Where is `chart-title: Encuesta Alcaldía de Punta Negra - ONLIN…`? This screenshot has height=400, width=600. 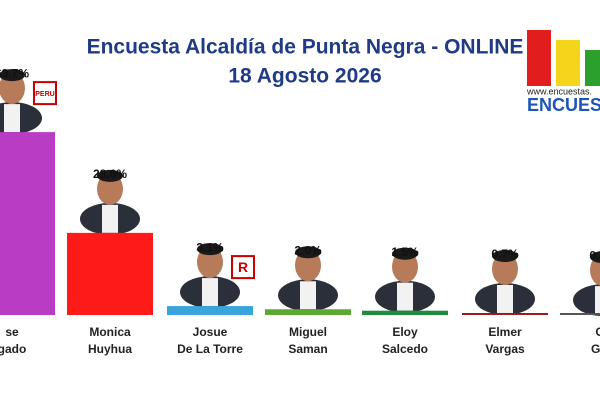 chart-title: Encuesta Alcaldía de Punta Negra - ONLIN… is located at coordinates (305, 47).